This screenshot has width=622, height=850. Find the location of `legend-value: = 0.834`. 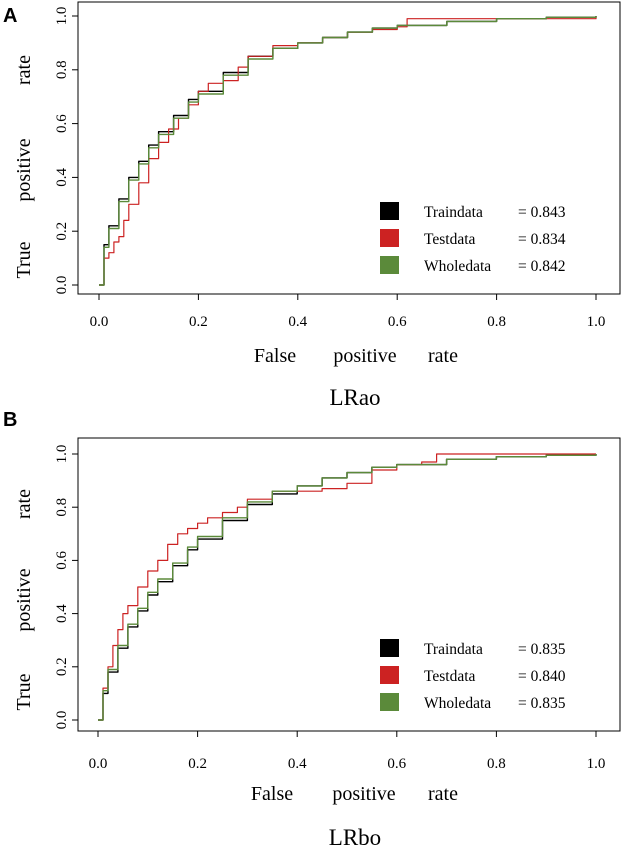

legend-value: = 0.834 is located at coordinates (542, 239).